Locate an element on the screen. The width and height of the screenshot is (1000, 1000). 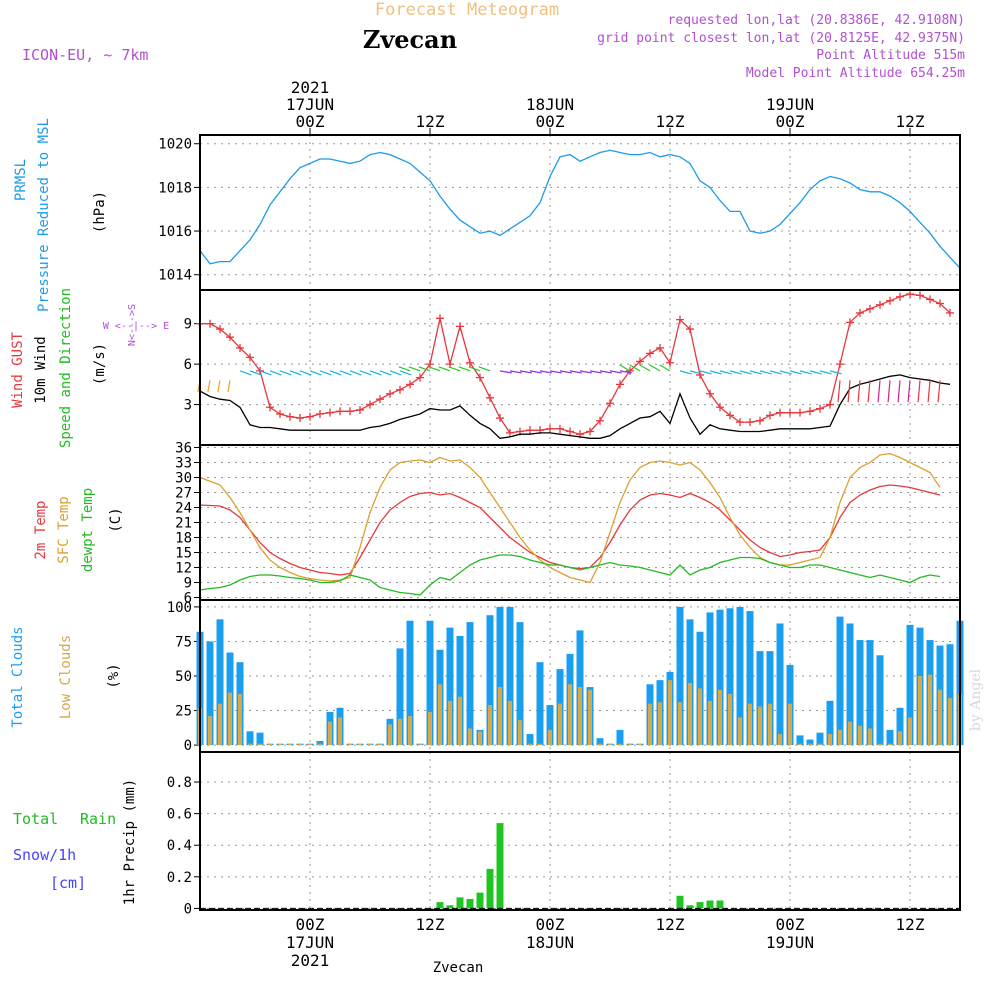
model-label: ICON-EU, ~ 7km is located at coordinates (85, 55).